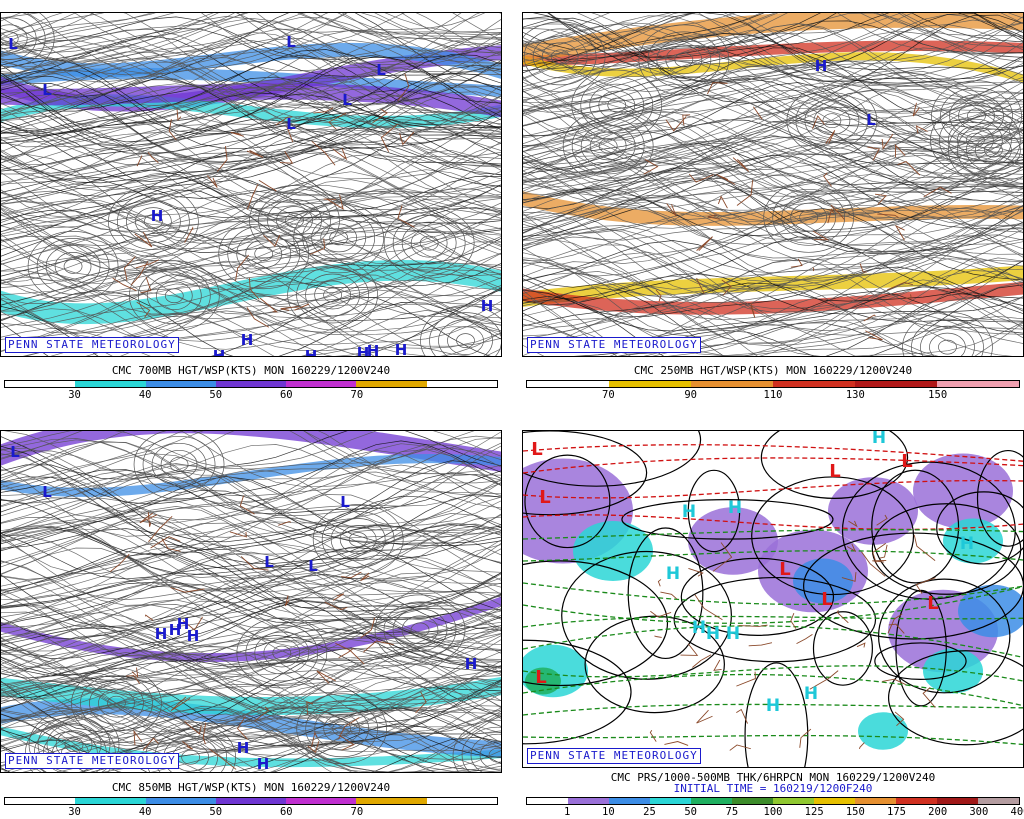 The height and width of the screenshot is (819, 1024). What do you see at coordinates (797, 211) in the screenshot?
I see `political-borders` at bounding box center [797, 211].